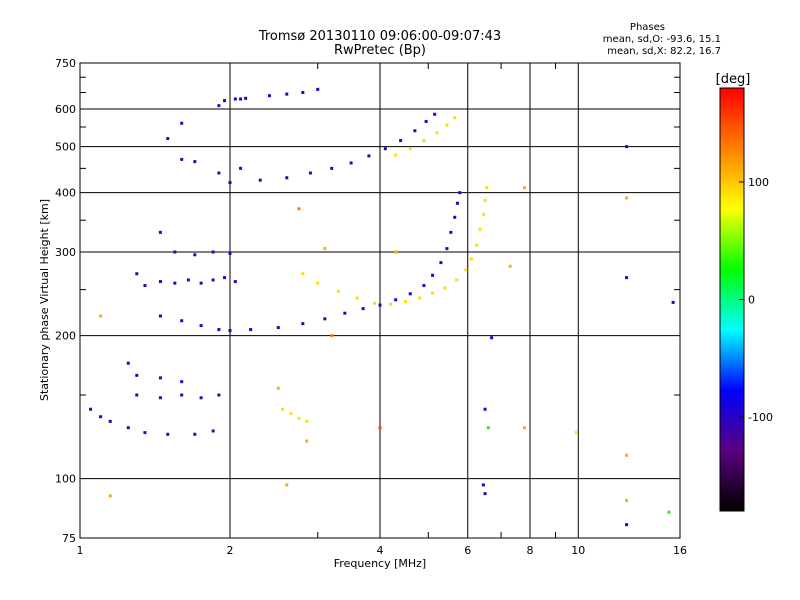 Image resolution: width=800 pixels, height=600 pixels. I want to click on phase-info-o: mean, sd,O: -93.6, 15.1, so click(662, 39).